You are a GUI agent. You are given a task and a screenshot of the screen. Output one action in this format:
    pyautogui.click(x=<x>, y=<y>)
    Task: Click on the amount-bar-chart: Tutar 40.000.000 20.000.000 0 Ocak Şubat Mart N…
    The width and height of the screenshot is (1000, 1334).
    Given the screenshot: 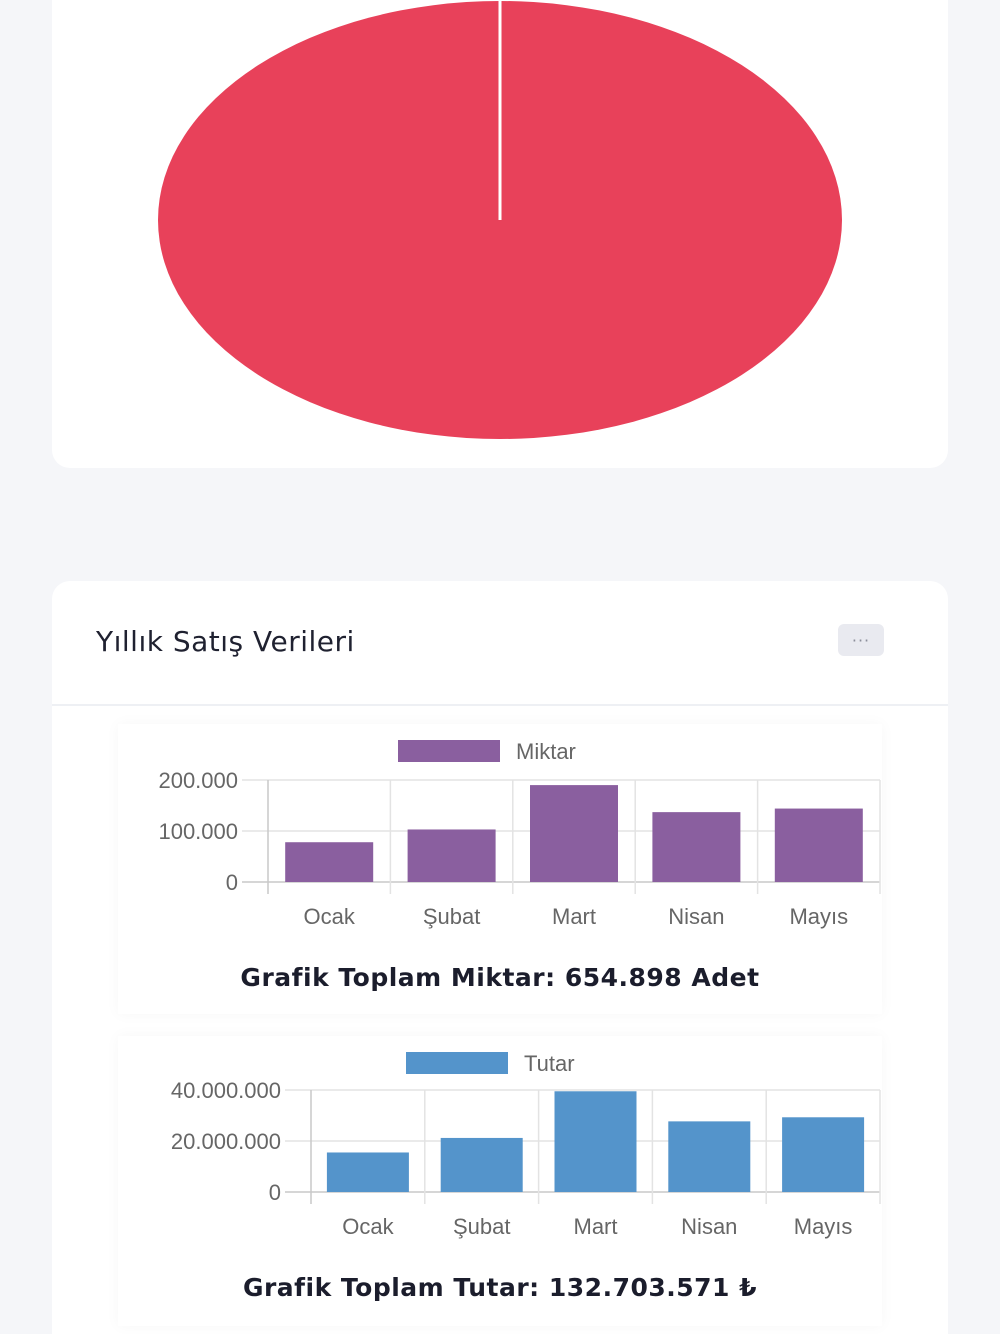 What is the action you would take?
    pyautogui.click(x=526, y=1145)
    